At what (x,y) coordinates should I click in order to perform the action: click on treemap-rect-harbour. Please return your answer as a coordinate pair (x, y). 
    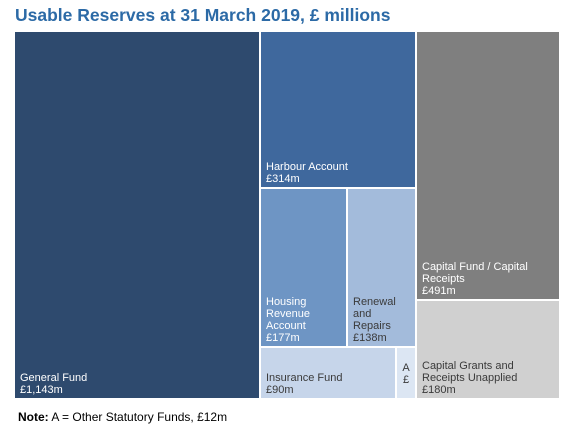
    Looking at the image, I should click on (338, 109).